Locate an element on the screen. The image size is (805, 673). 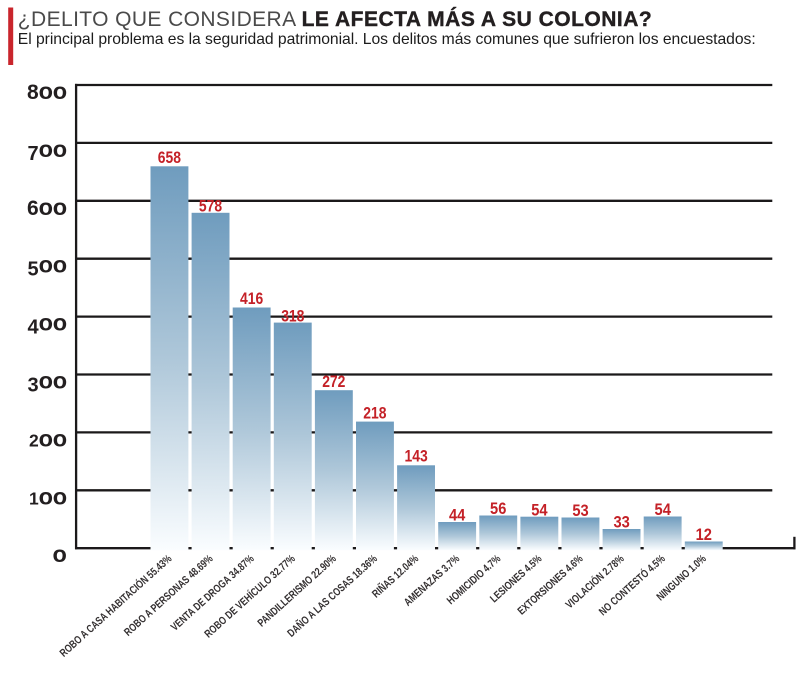
svg-text: 8oo is located at coordinates (47, 91).